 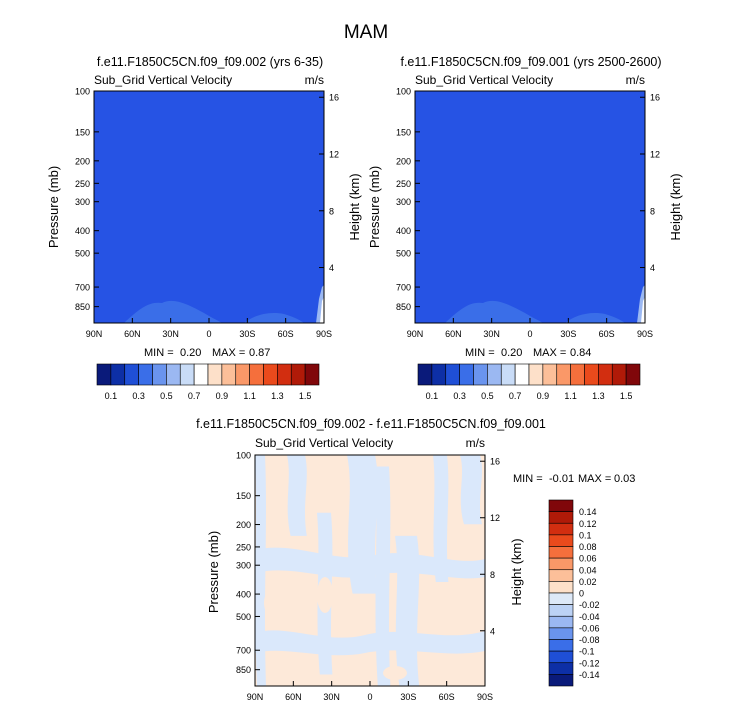 I want to click on panel-3-units: m/s, so click(x=475, y=443).